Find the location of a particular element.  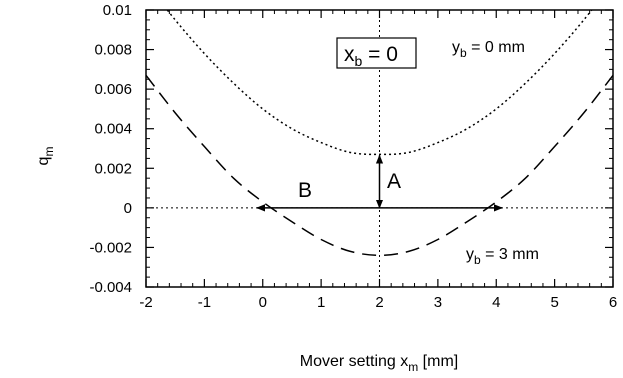

x-tick-label: 2 is located at coordinates (379, 302).